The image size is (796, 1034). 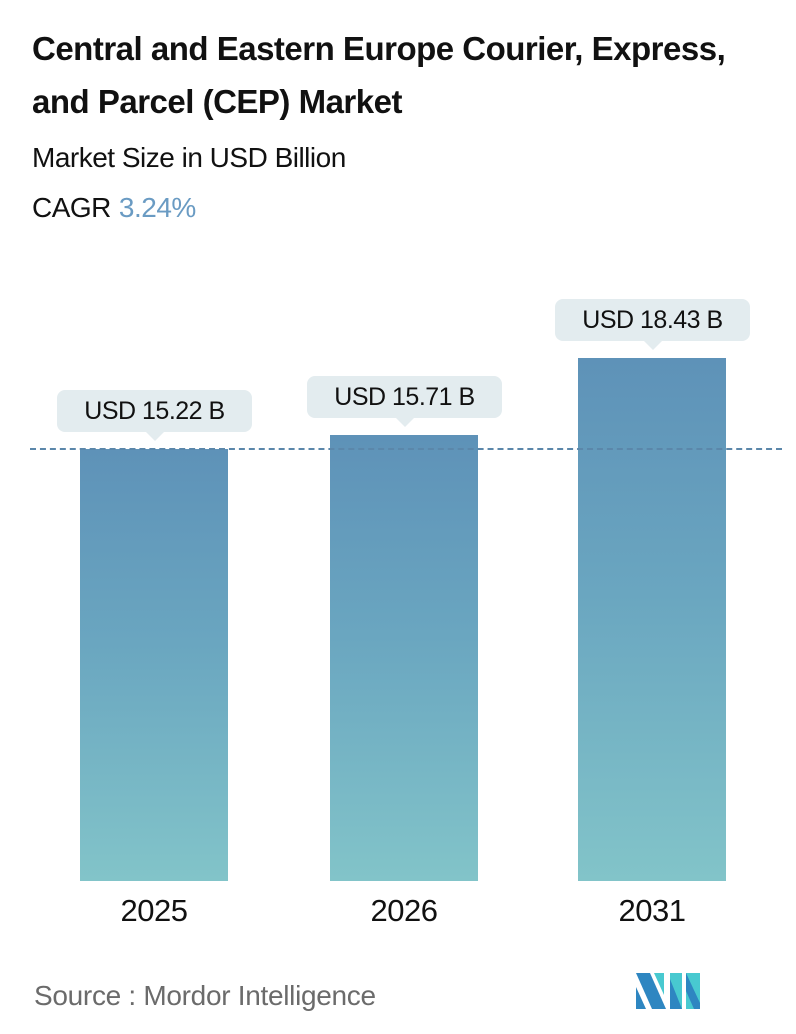 What do you see at coordinates (652, 324) in the screenshot?
I see `data-label-2031: USD 18.43 B` at bounding box center [652, 324].